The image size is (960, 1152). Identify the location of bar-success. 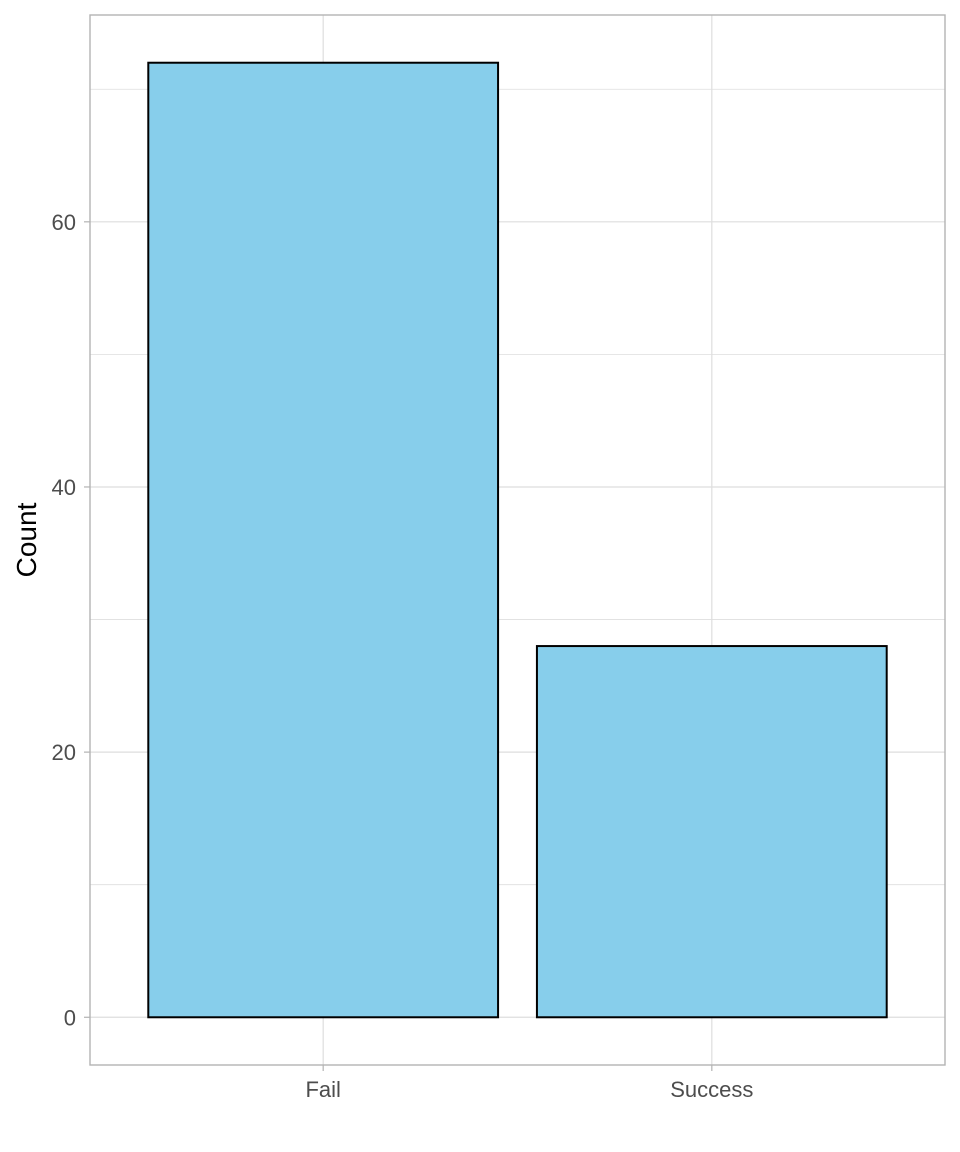
(711, 832).